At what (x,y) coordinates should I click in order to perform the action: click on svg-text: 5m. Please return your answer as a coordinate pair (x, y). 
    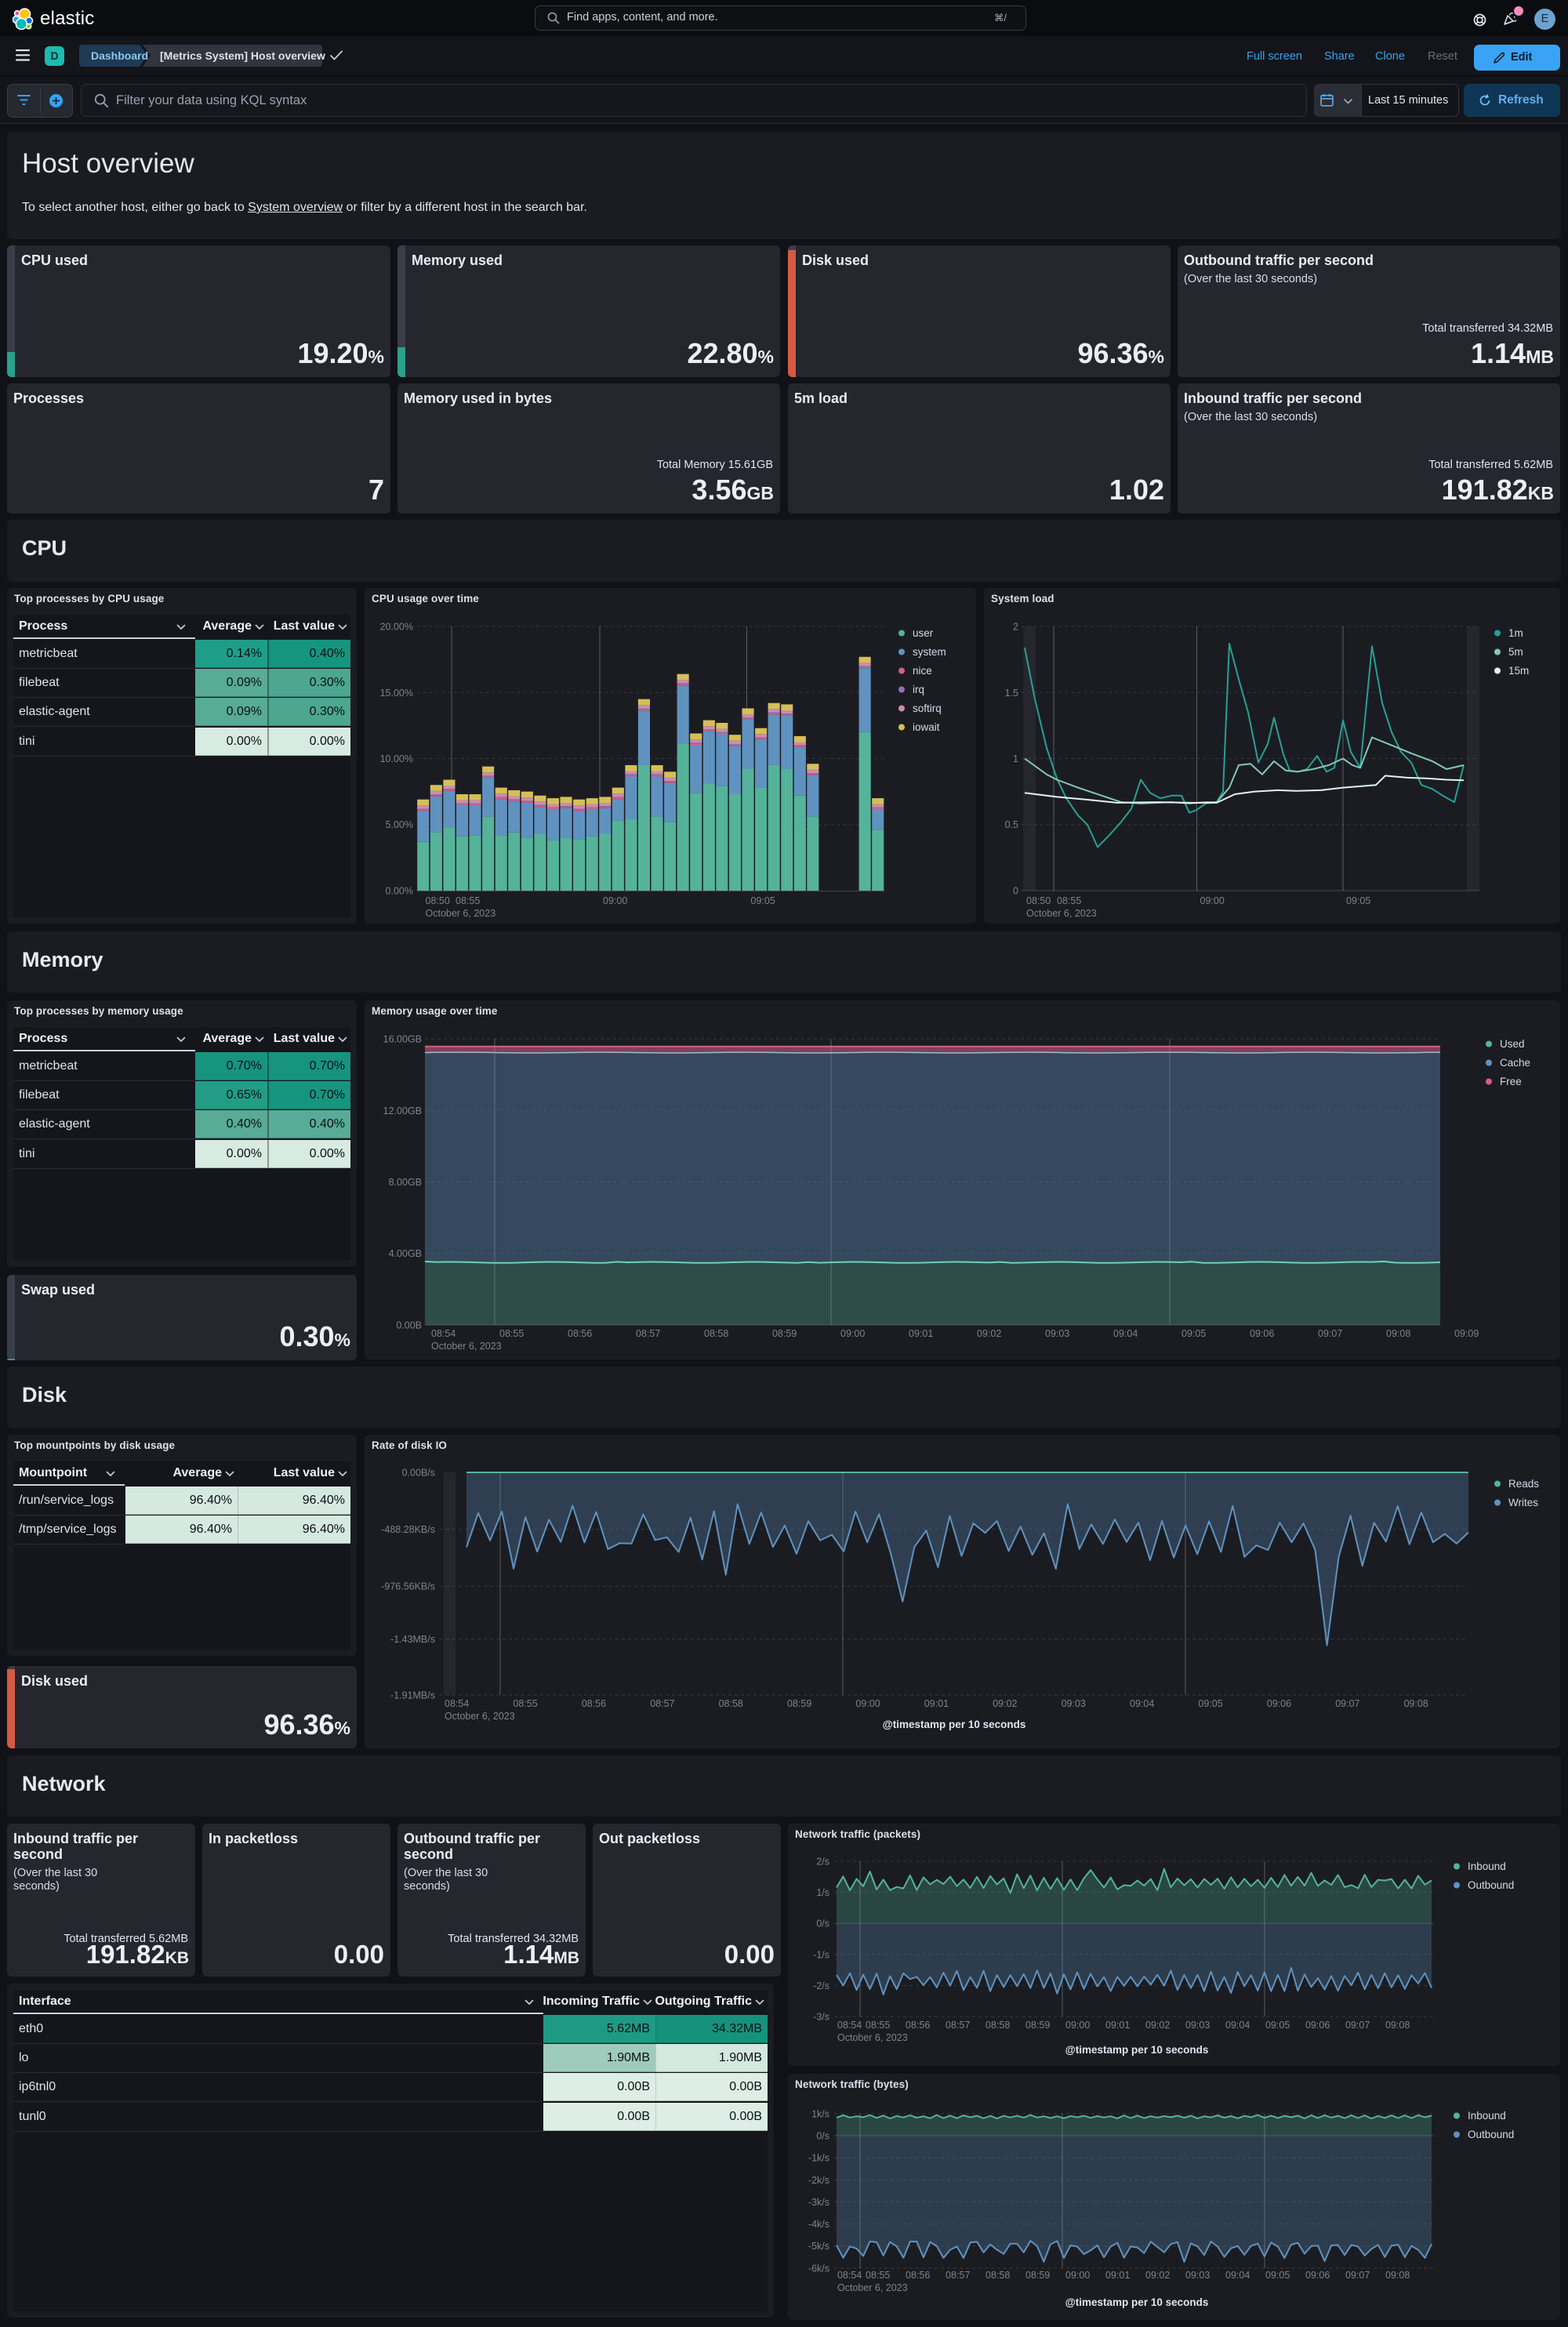
    Looking at the image, I should click on (1515, 652).